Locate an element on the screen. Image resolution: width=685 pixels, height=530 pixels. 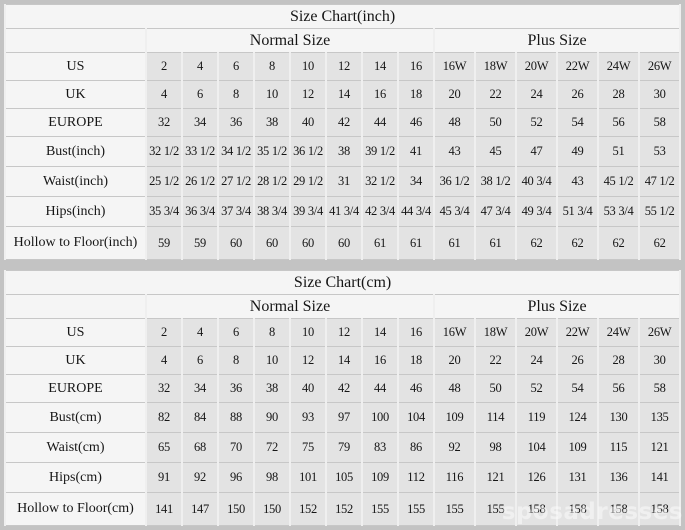
size-value-cell: 47 is located at coordinates (536, 151).